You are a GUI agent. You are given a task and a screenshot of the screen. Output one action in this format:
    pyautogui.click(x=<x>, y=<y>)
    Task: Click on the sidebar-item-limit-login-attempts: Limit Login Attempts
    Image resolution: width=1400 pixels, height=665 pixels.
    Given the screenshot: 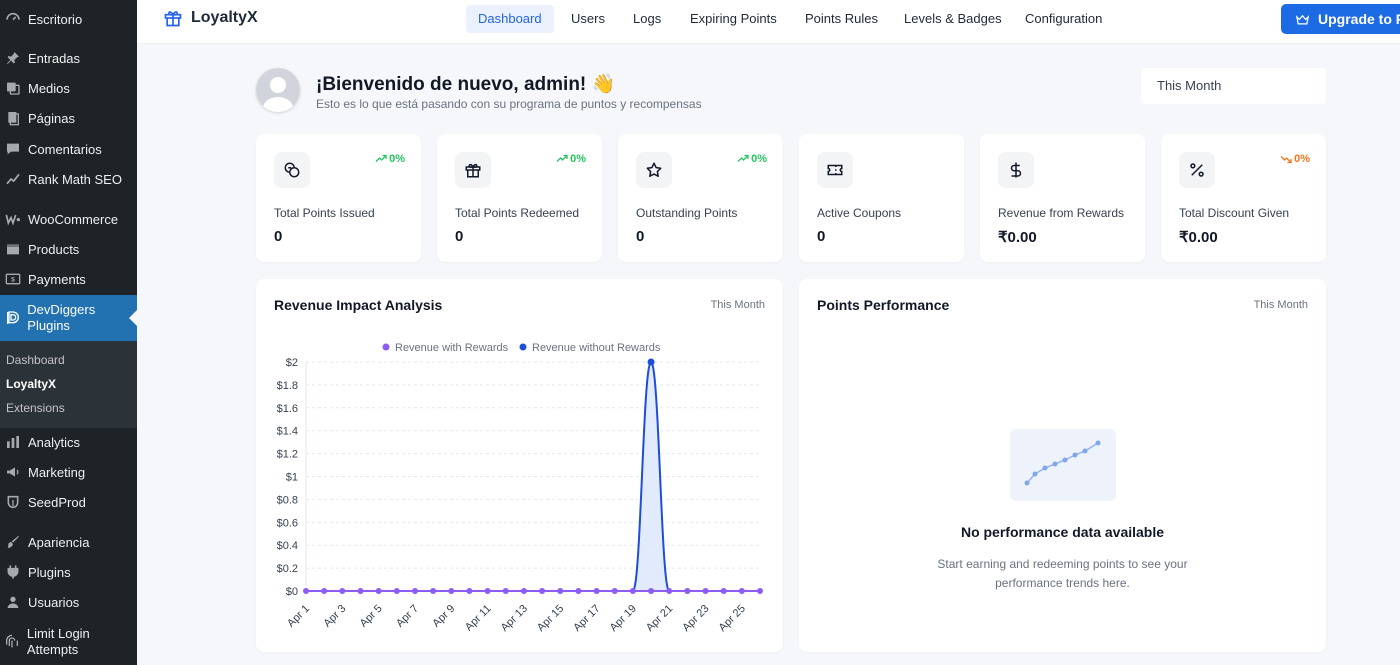 What is the action you would take?
    pyautogui.click(x=68, y=642)
    